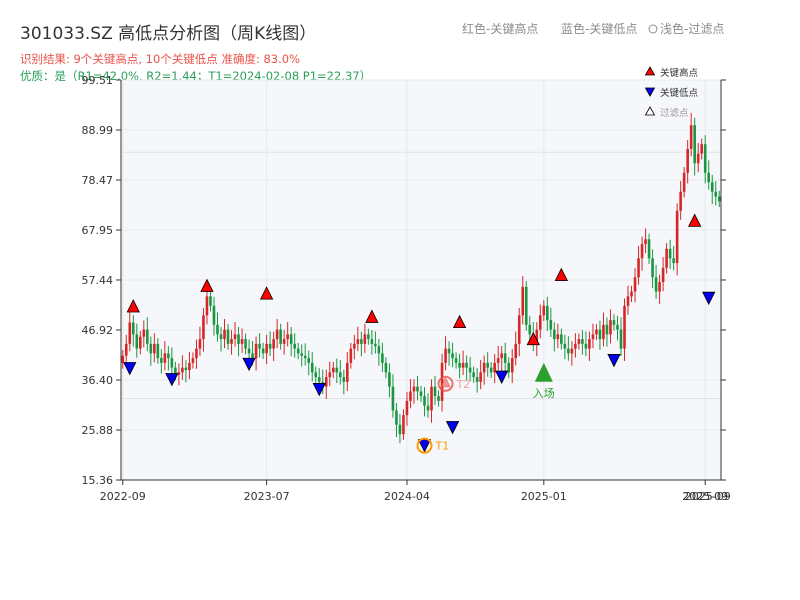  Describe the element at coordinates (692, 29) in the screenshot. I see `top-legend-light: 浅色-过滤点` at that location.